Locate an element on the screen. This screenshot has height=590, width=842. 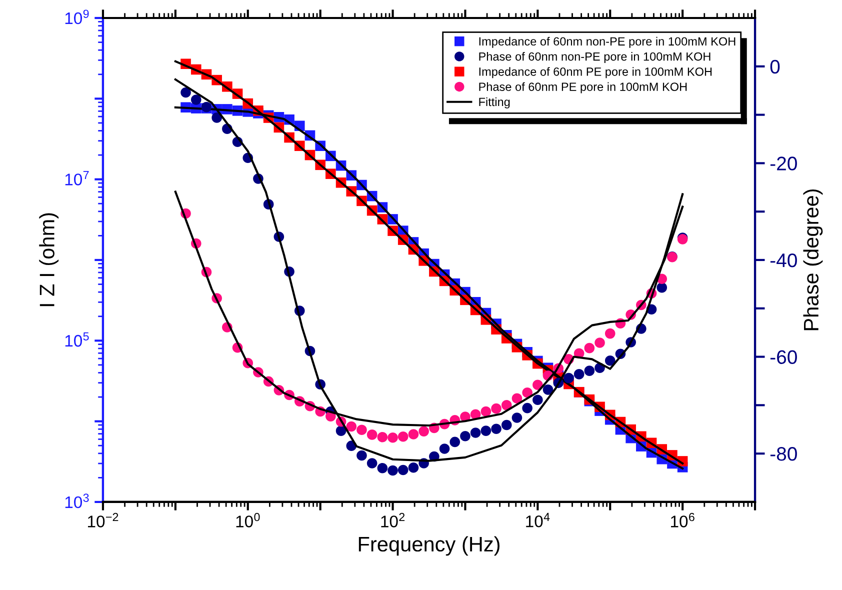
y2-tick-label: -20 is located at coordinates (783, 163).